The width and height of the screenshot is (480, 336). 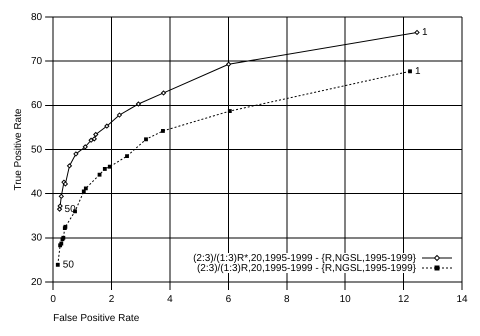 I want to click on x-tick-label: 14, so click(x=462, y=299).